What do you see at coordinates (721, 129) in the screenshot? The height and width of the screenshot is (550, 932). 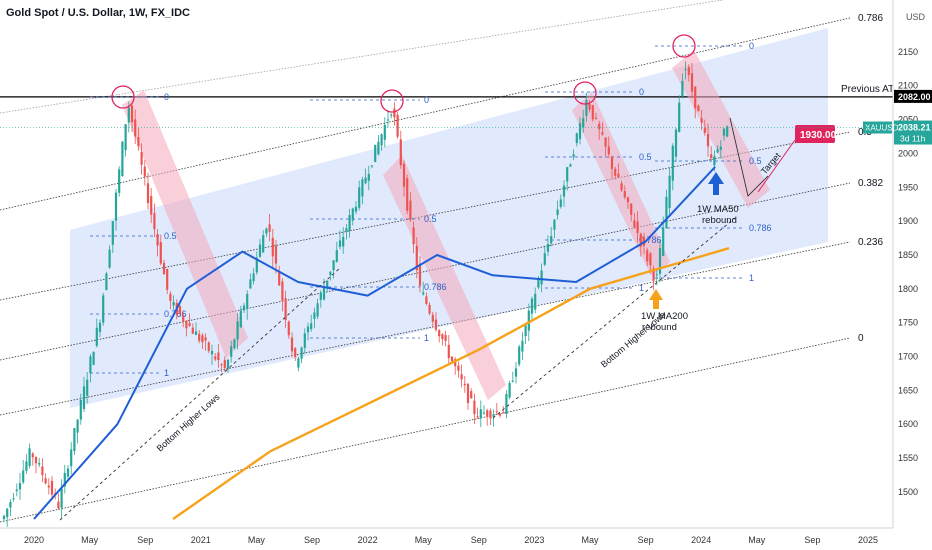 I see `pink-correction-channel` at bounding box center [721, 129].